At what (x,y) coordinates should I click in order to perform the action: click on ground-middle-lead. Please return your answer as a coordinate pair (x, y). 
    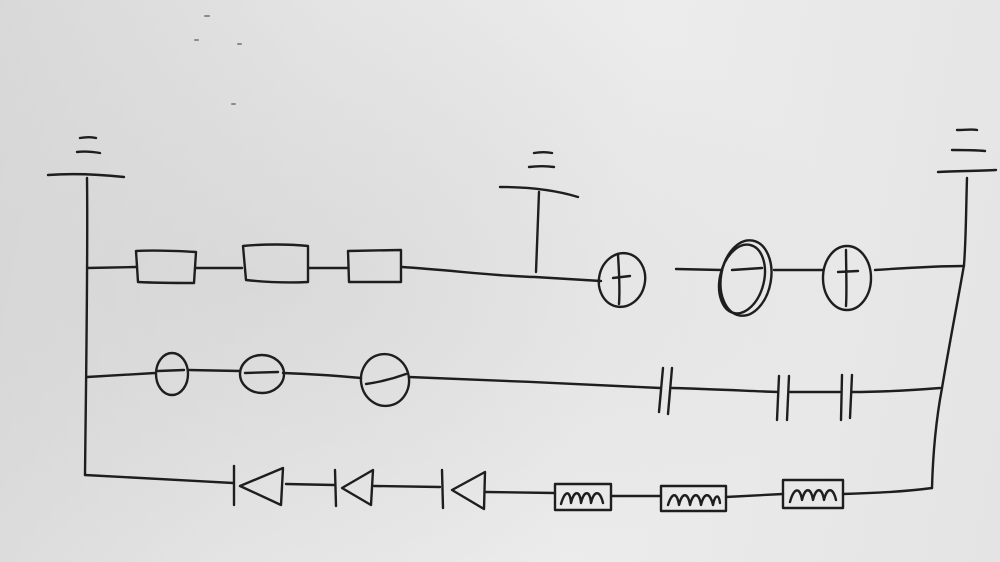
    Looking at the image, I should click on (537, 232).